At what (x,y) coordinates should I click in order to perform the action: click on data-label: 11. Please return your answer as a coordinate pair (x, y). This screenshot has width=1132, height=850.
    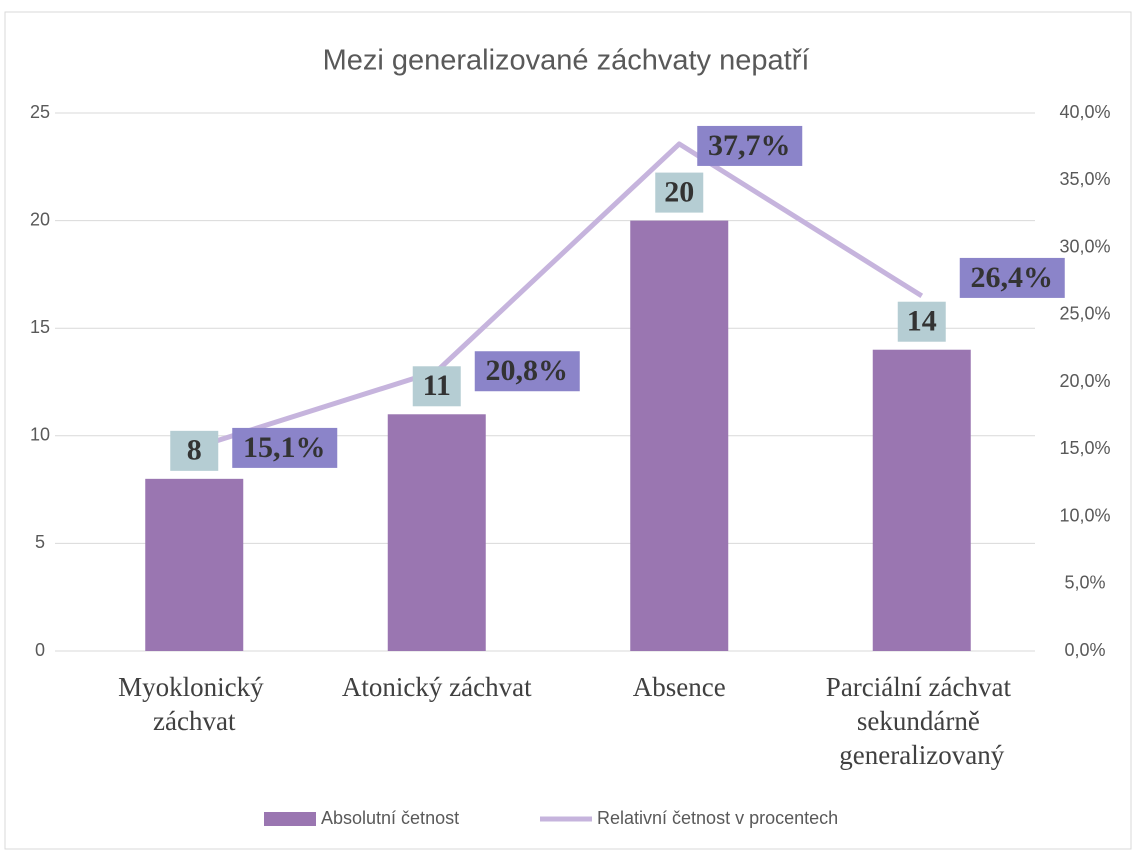
    Looking at the image, I should click on (437, 385).